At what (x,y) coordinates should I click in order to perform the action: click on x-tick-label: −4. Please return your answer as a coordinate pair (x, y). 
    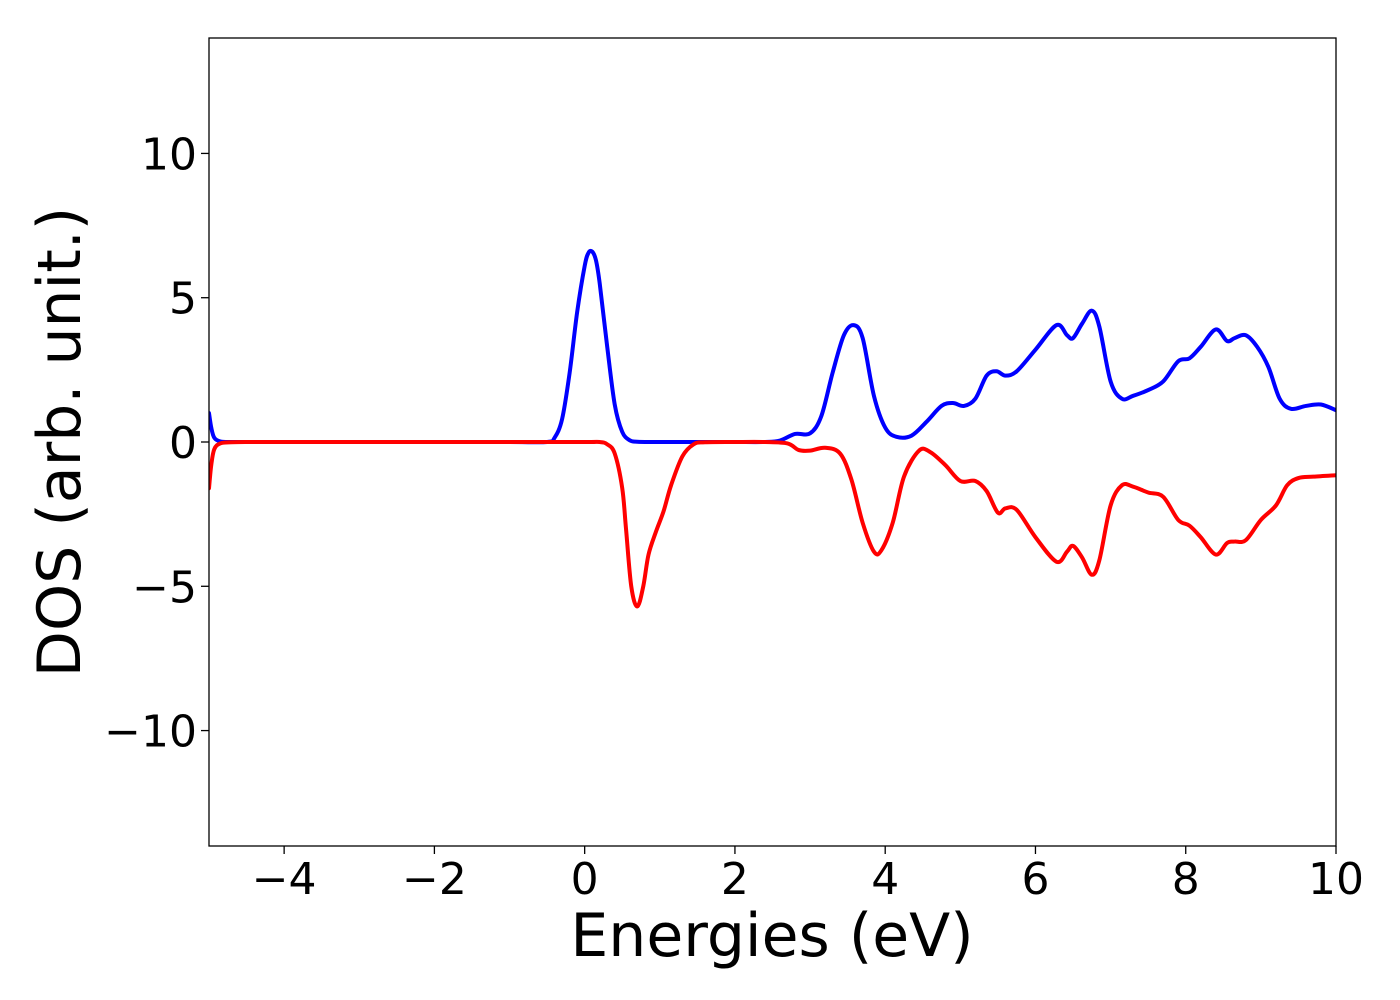
    Looking at the image, I should click on (284, 879).